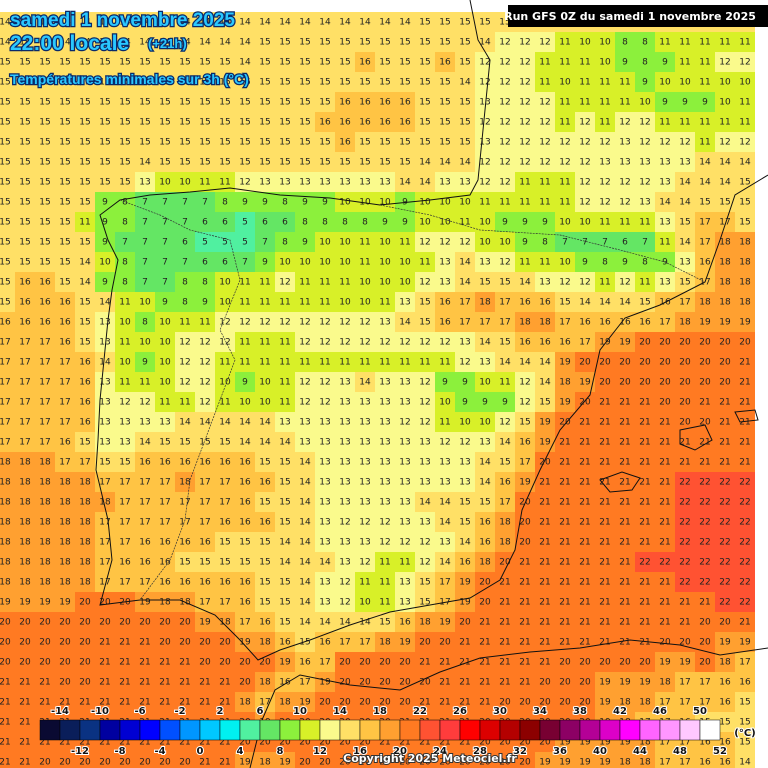 The width and height of the screenshot is (768, 768). I want to click on temperature-value: 6, so click(625, 243).